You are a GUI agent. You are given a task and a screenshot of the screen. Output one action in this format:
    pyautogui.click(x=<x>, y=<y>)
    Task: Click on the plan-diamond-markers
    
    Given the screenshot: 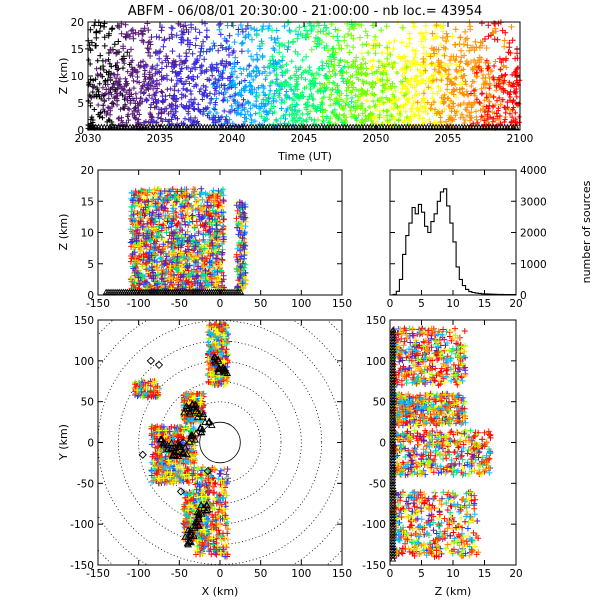 What is the action you would take?
    pyautogui.click(x=175, y=426)
    